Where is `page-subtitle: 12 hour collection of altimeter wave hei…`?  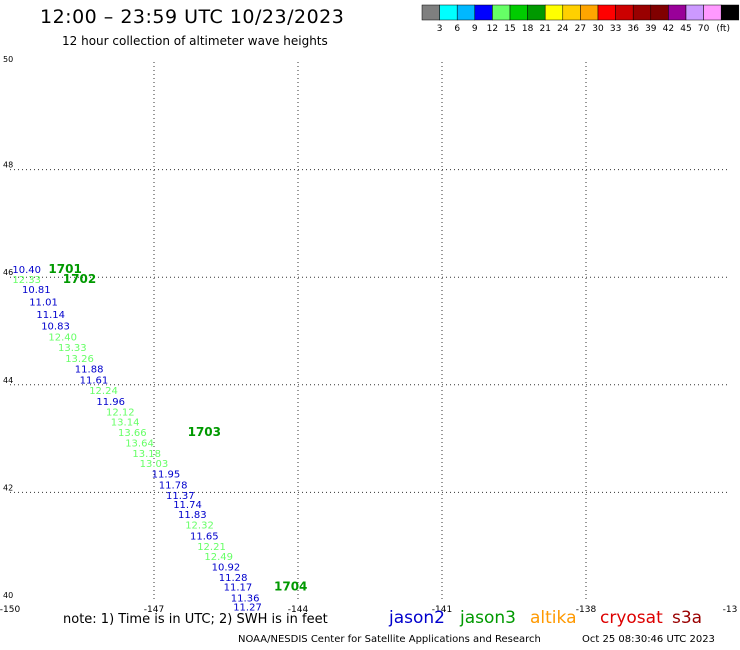 page-subtitle: 12 hour collection of altimeter wave hei… is located at coordinates (195, 41).